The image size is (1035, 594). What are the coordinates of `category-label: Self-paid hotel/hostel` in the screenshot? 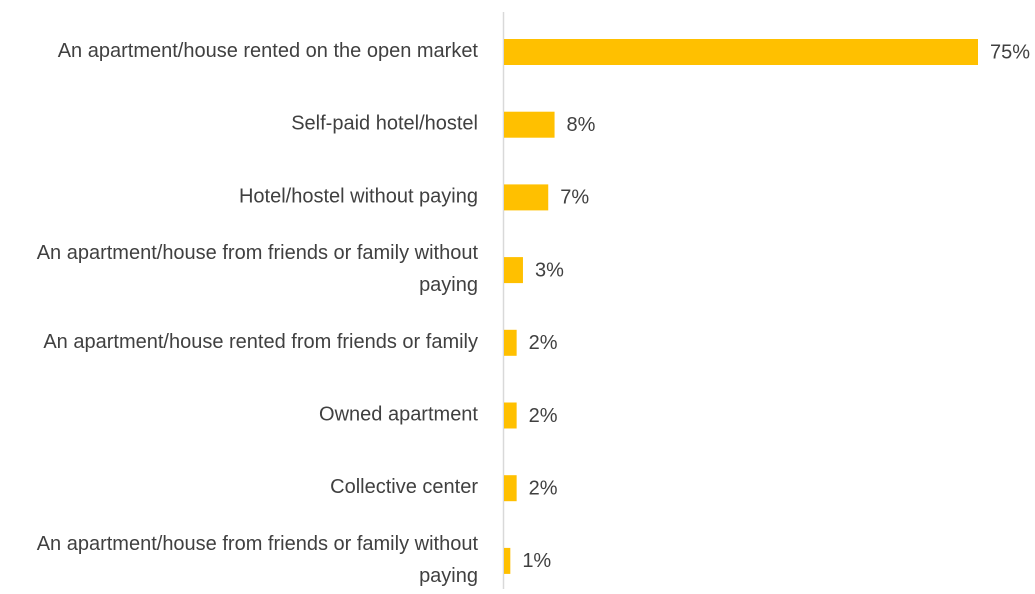 It's located at (384, 124).